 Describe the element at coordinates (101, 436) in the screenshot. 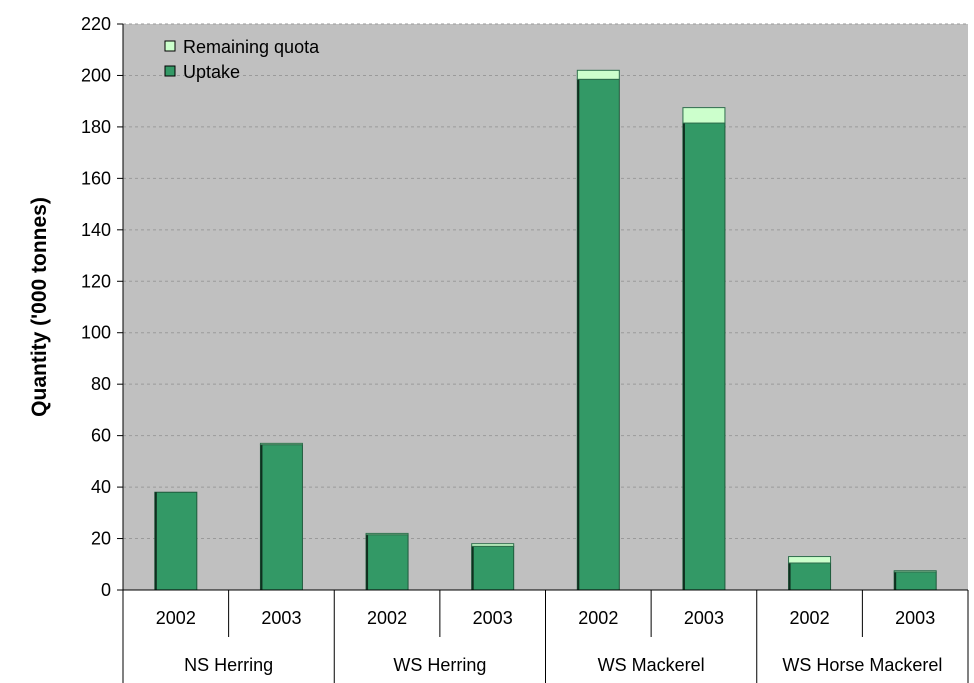

I see `y-tick-label: 60` at that location.